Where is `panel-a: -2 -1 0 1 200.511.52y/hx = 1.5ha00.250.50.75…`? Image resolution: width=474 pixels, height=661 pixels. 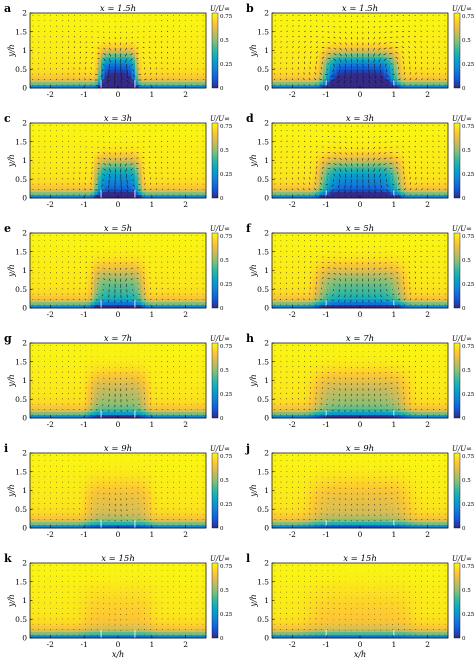
panel-a: -2 -1 0 1 200.511.52y/hx = 1.5ha00.250.50.75… is located at coordinates (118, 50).